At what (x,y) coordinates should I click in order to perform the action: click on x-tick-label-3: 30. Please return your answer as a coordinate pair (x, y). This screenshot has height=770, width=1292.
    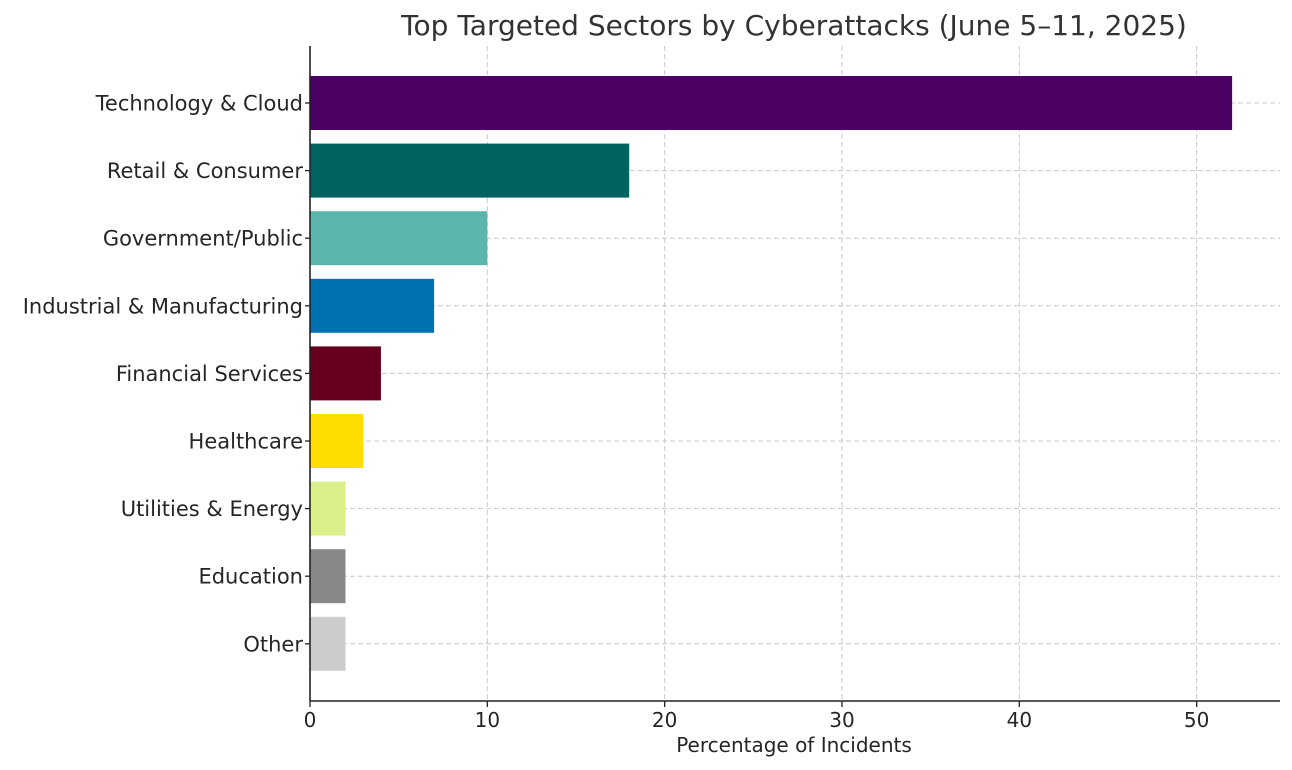
    Looking at the image, I should click on (841, 720).